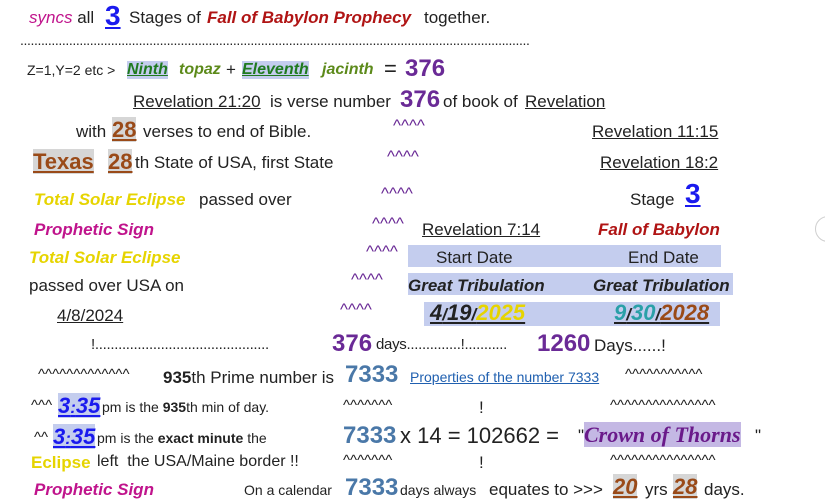 The image size is (825, 502). I want to click on time-b-min: 35, so click(83, 436).